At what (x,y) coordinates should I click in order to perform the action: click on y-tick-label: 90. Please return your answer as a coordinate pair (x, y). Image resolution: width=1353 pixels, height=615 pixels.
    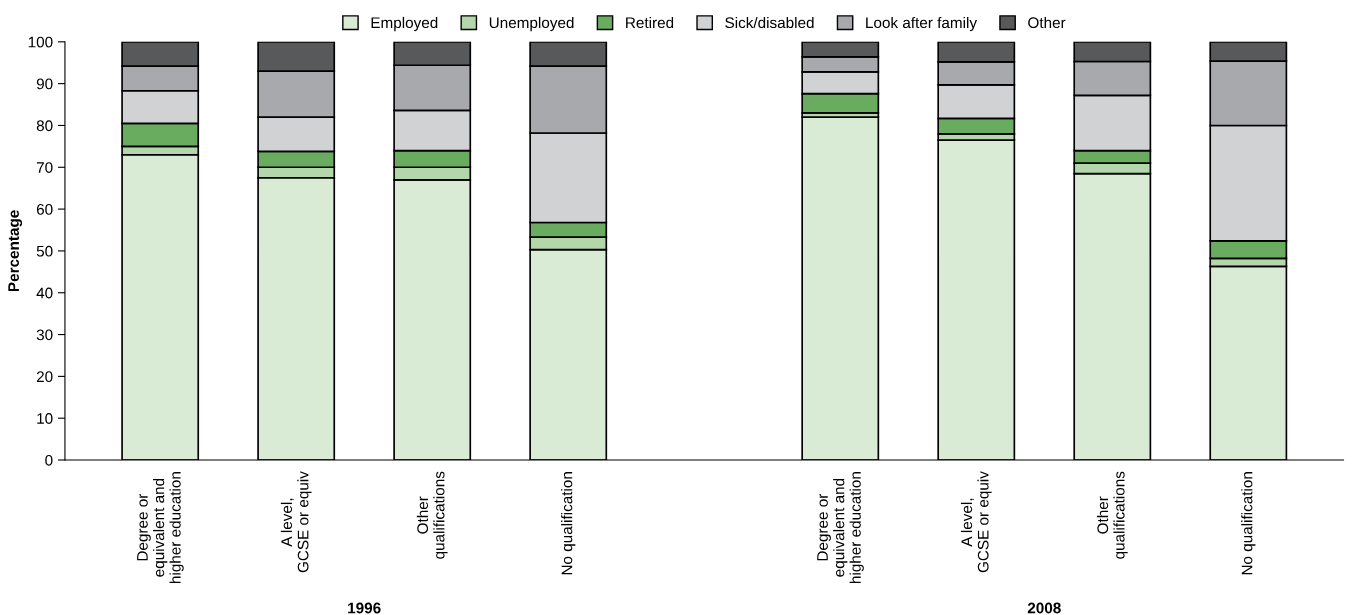
    Looking at the image, I should click on (44, 84).